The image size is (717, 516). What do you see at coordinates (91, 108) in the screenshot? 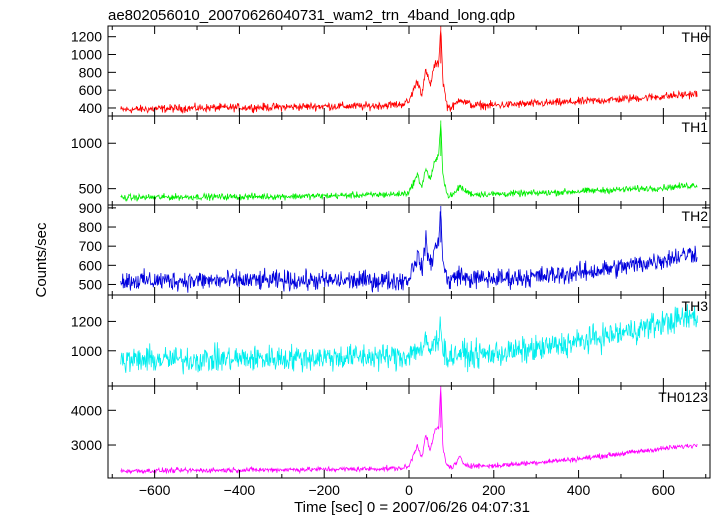
I see `y-tick-label: 400` at bounding box center [91, 108].